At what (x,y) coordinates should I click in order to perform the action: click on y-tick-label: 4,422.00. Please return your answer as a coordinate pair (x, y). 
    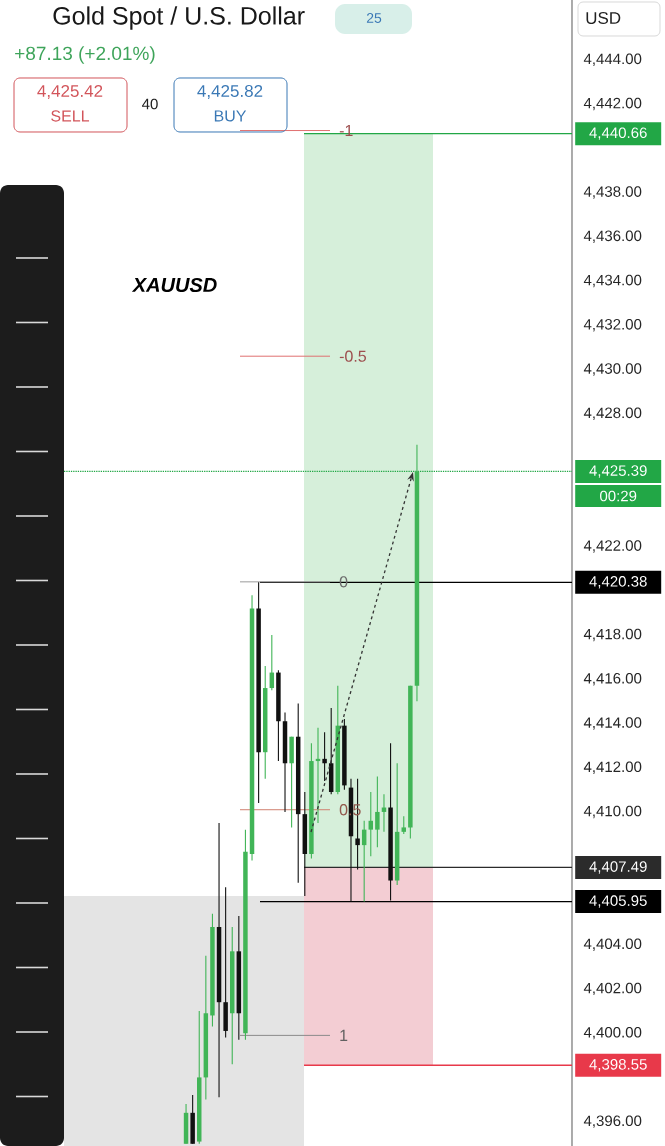
    Looking at the image, I should click on (612, 546).